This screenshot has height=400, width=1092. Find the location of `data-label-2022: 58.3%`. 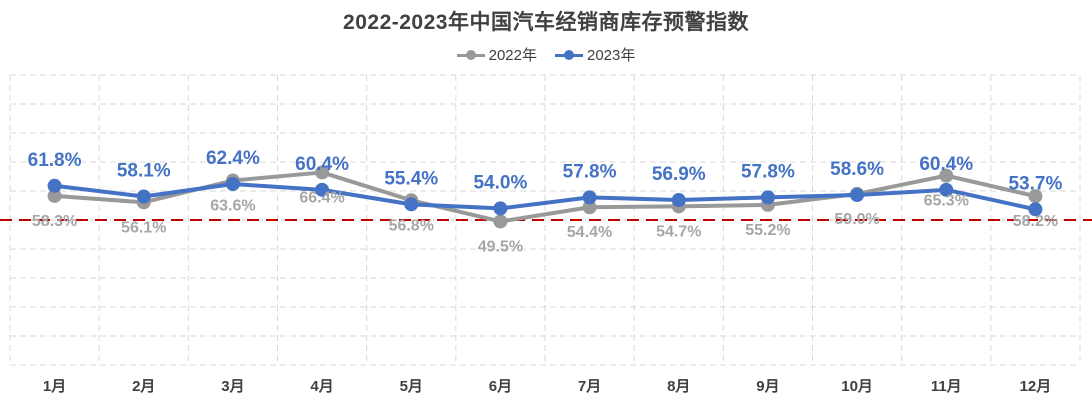

data-label-2022: 58.3% is located at coordinates (54, 221).